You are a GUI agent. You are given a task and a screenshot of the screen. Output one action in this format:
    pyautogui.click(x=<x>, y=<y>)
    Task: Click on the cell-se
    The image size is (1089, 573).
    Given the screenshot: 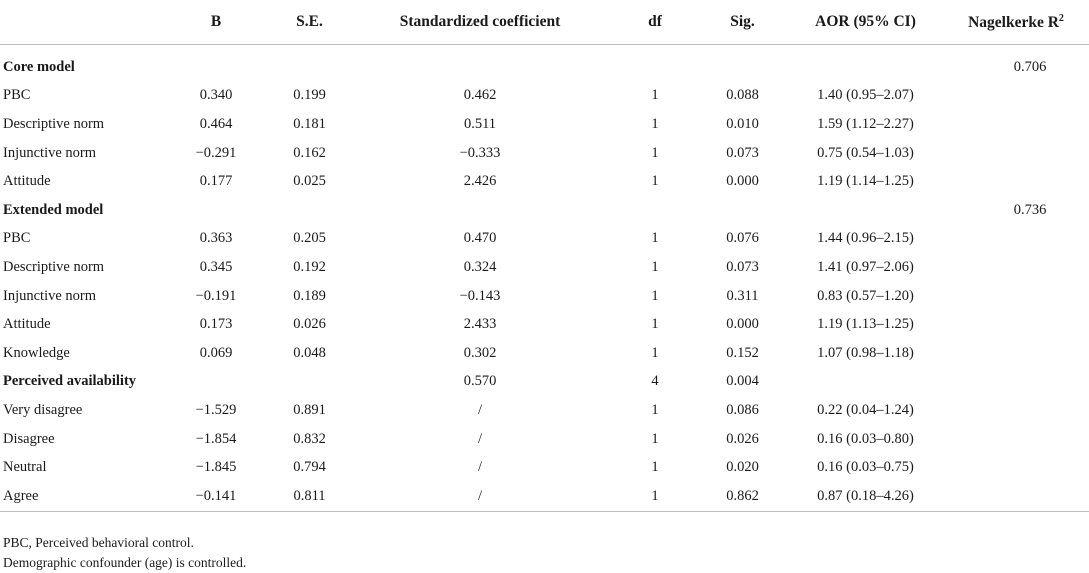 What is the action you would take?
    pyautogui.click(x=309, y=382)
    